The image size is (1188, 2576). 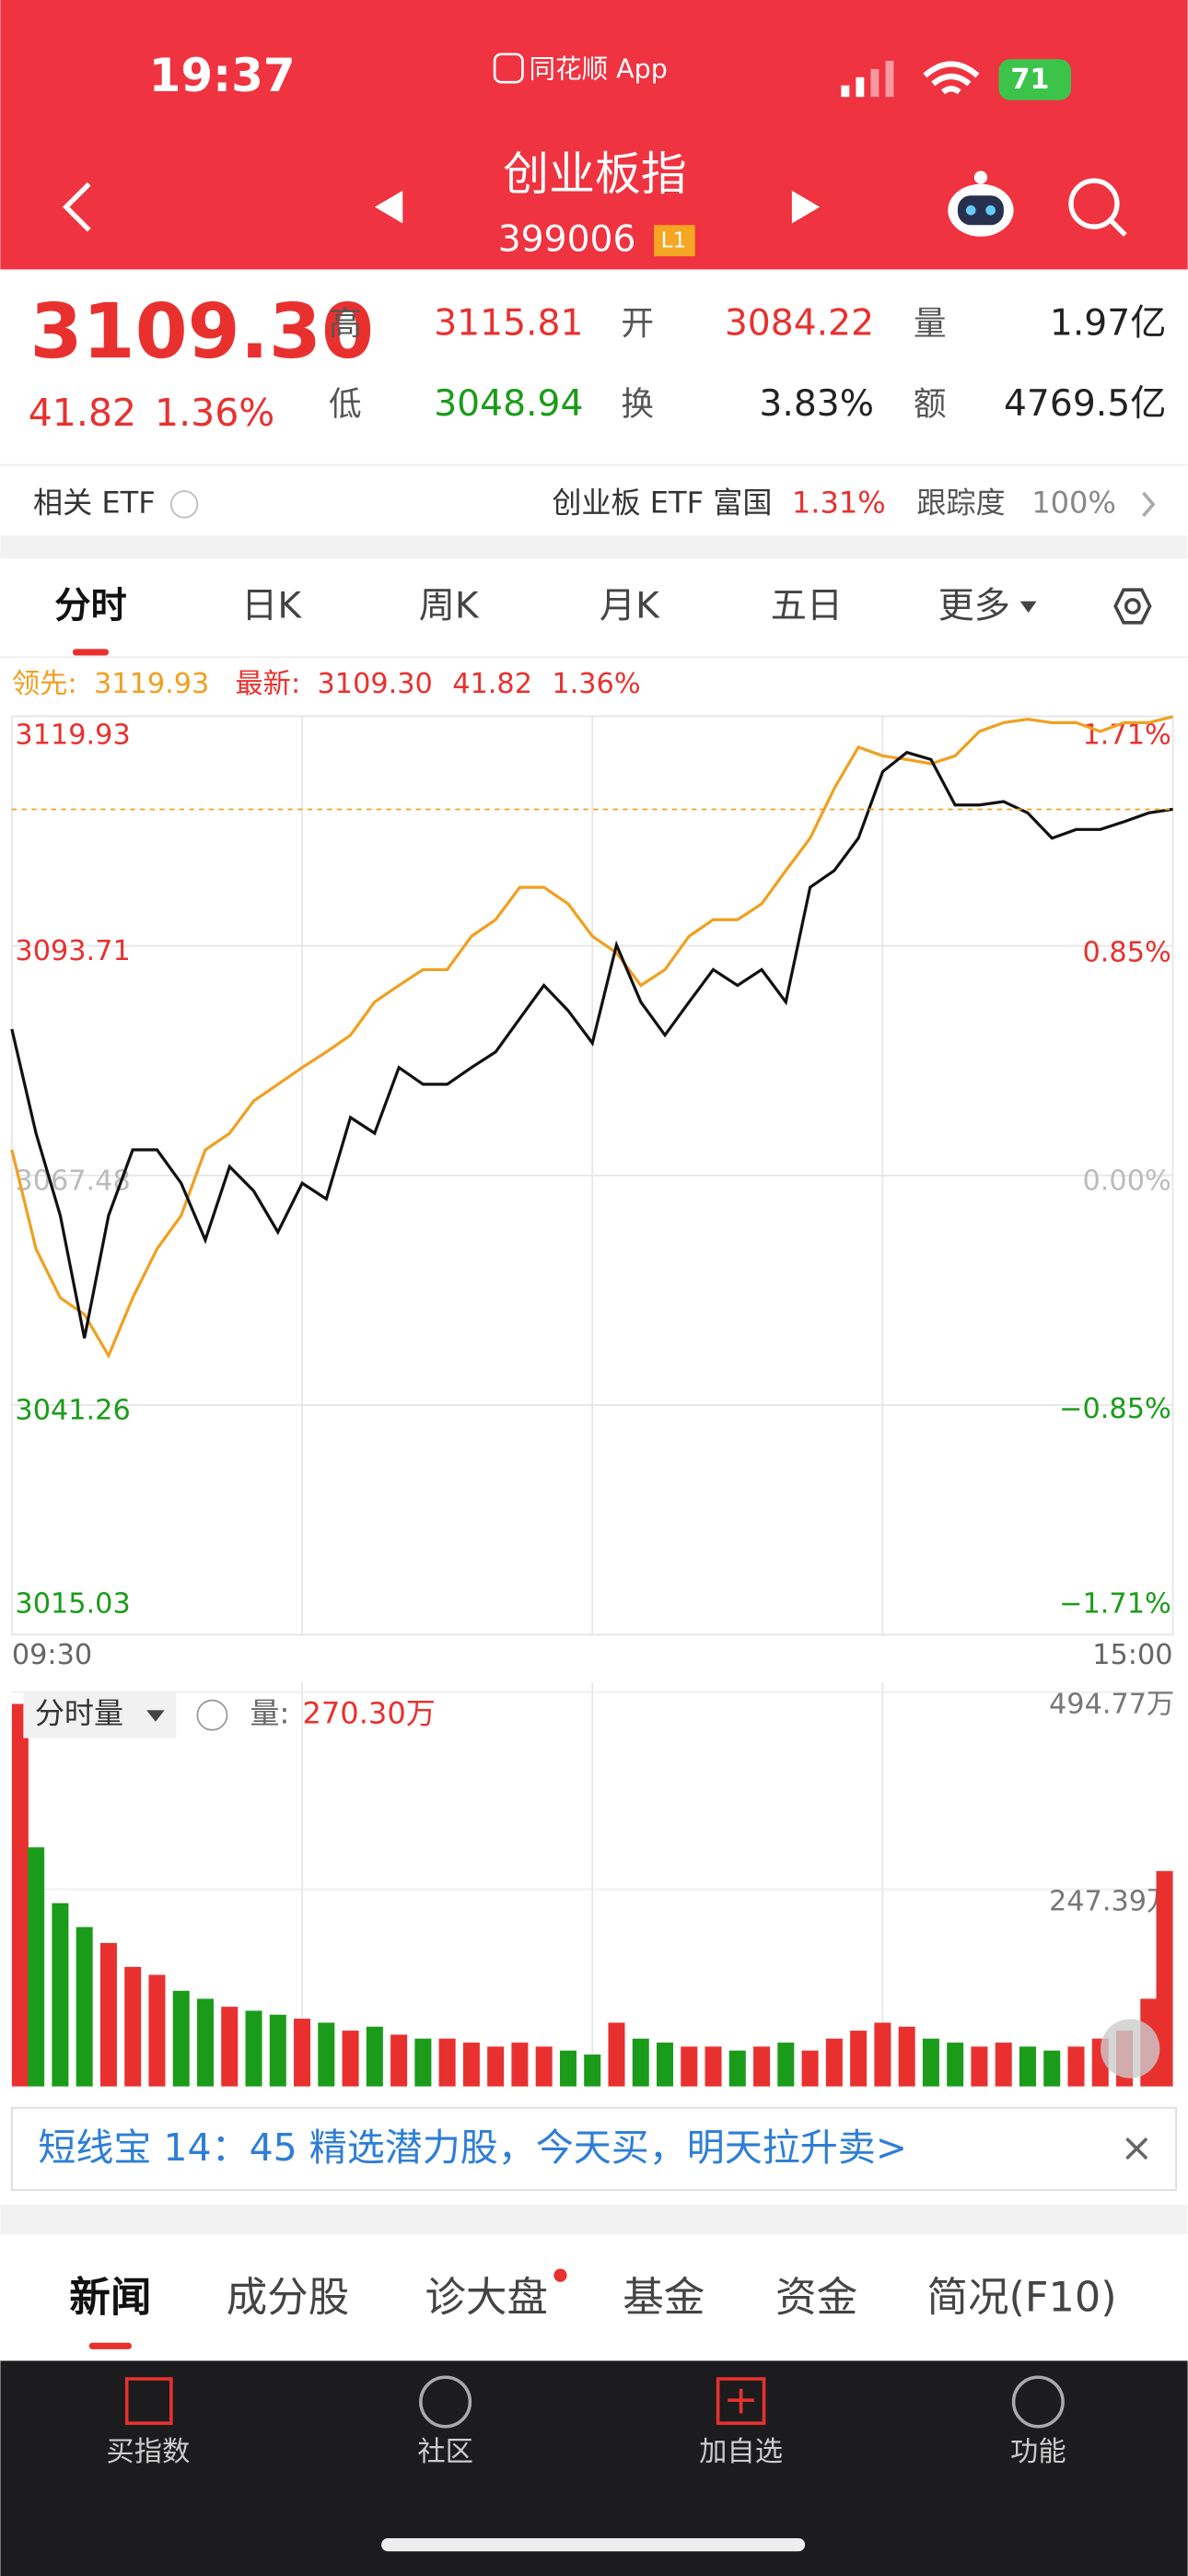 What do you see at coordinates (560, 2275) in the screenshot?
I see `notice-dot` at bounding box center [560, 2275].